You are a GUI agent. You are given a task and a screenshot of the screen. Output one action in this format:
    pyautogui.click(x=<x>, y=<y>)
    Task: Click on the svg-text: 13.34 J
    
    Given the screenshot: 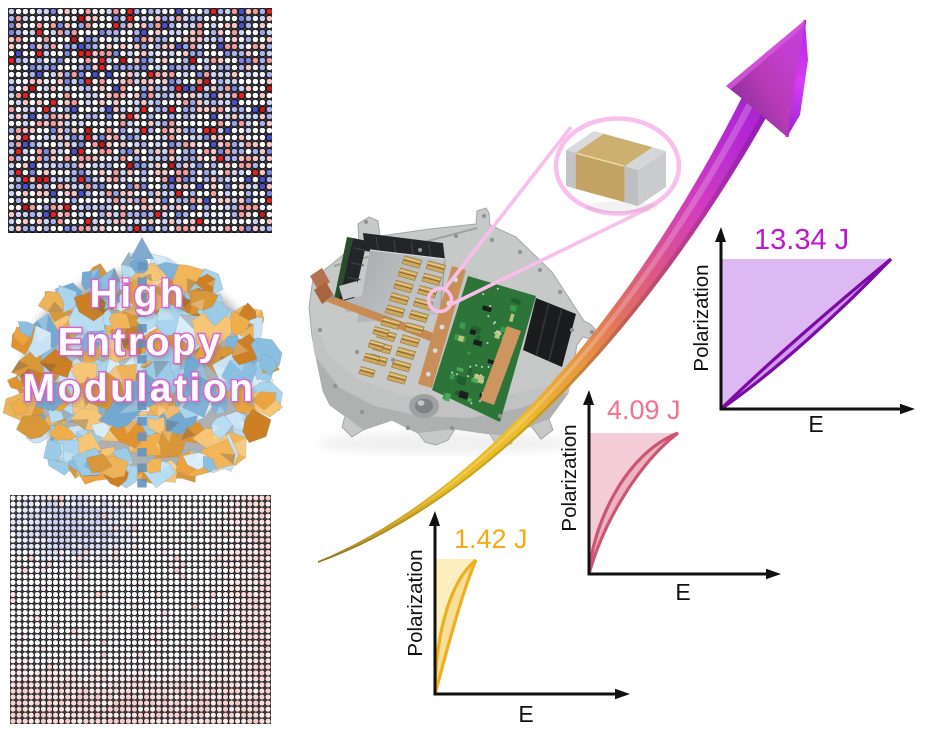 What is the action you would take?
    pyautogui.click(x=801, y=240)
    